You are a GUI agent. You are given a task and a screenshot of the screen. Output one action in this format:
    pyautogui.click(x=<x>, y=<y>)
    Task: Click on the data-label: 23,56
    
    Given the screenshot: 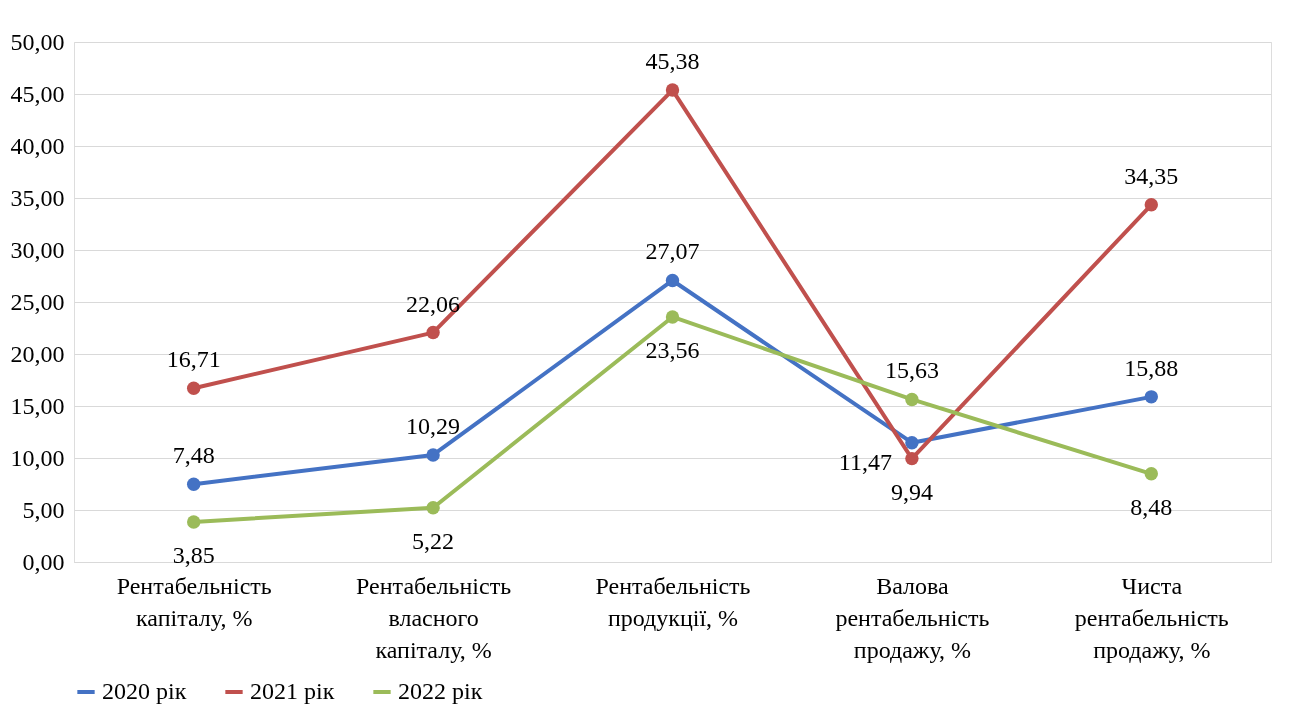 What is the action you would take?
    pyautogui.click(x=672, y=349)
    